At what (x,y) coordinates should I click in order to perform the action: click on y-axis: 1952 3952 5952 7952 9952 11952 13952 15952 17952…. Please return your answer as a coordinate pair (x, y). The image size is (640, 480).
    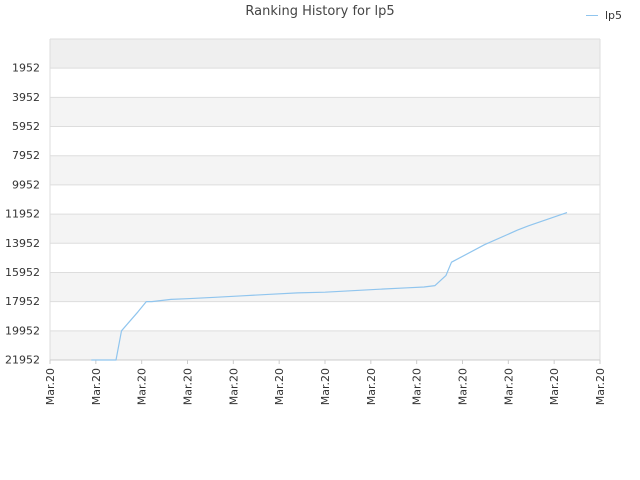
    Looking at the image, I should click on (22, 214).